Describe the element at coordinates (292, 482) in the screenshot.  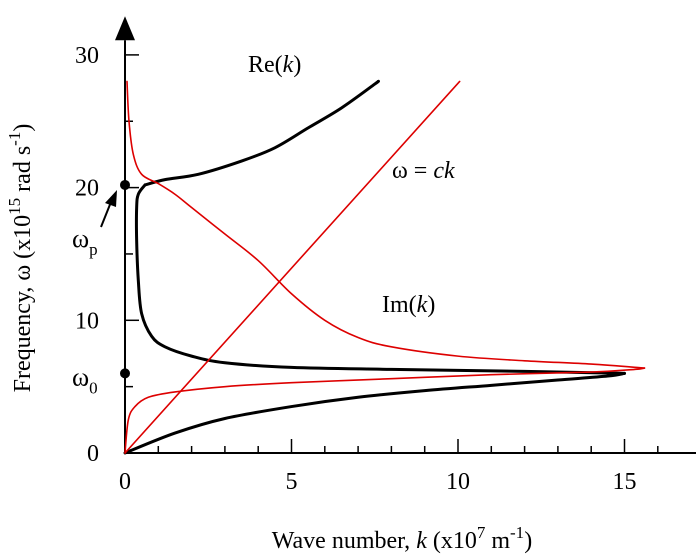
I see `x-tick-label: 5` at that location.